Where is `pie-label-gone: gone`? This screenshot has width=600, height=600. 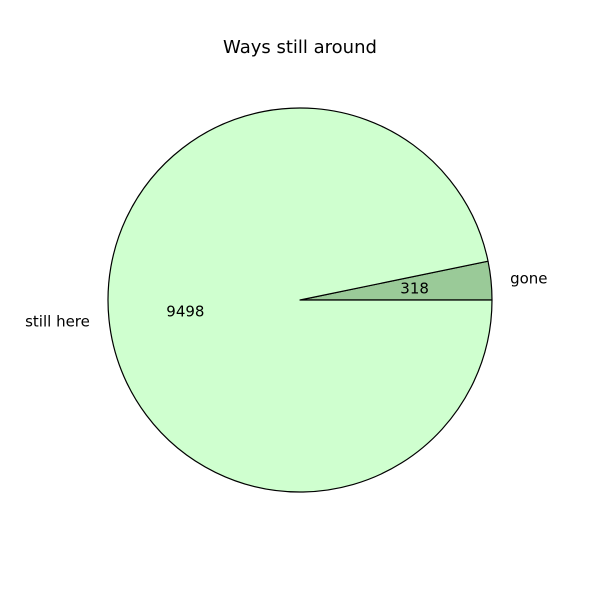 pie-label-gone: gone is located at coordinates (528, 279).